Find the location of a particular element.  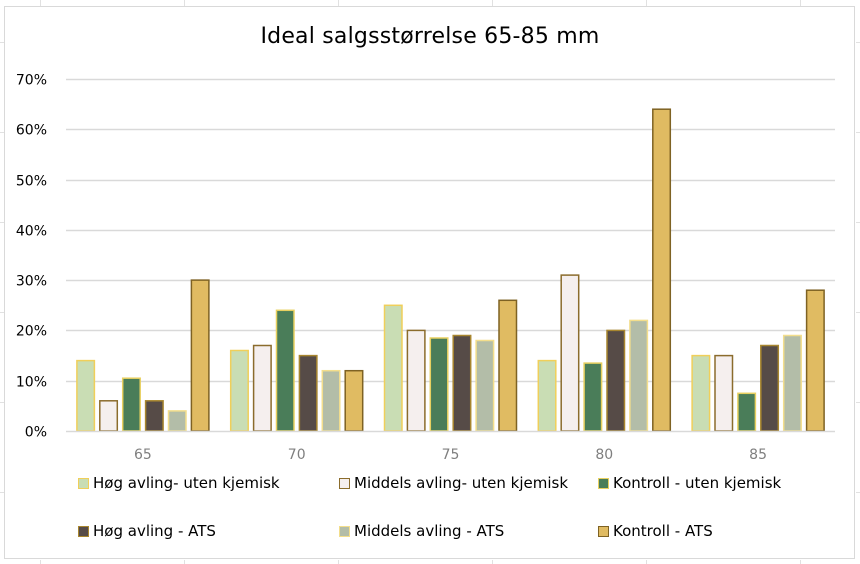

y-tick-label: 40% is located at coordinates (31, 232).